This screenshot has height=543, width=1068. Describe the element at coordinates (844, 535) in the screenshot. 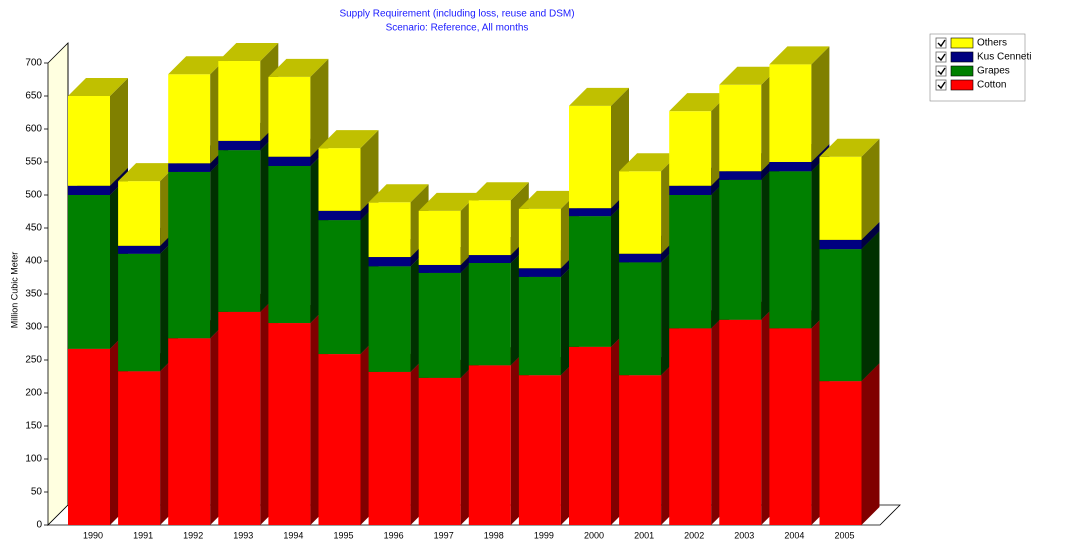

I see `x-tick-label: 2005` at that location.